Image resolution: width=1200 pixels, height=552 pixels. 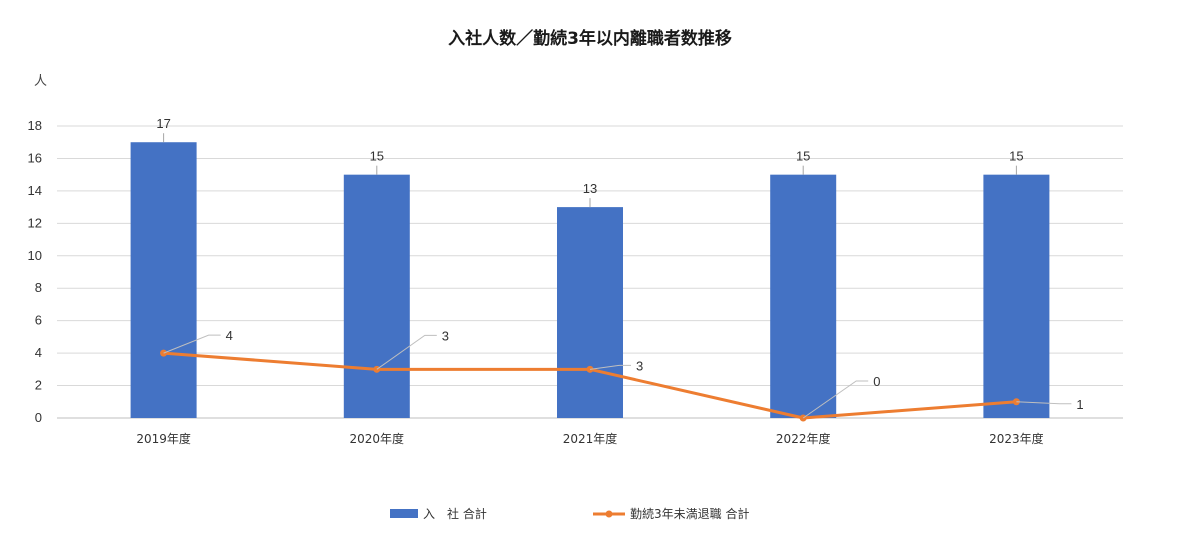 I want to click on y-tick-label: 12, so click(x=35, y=222).